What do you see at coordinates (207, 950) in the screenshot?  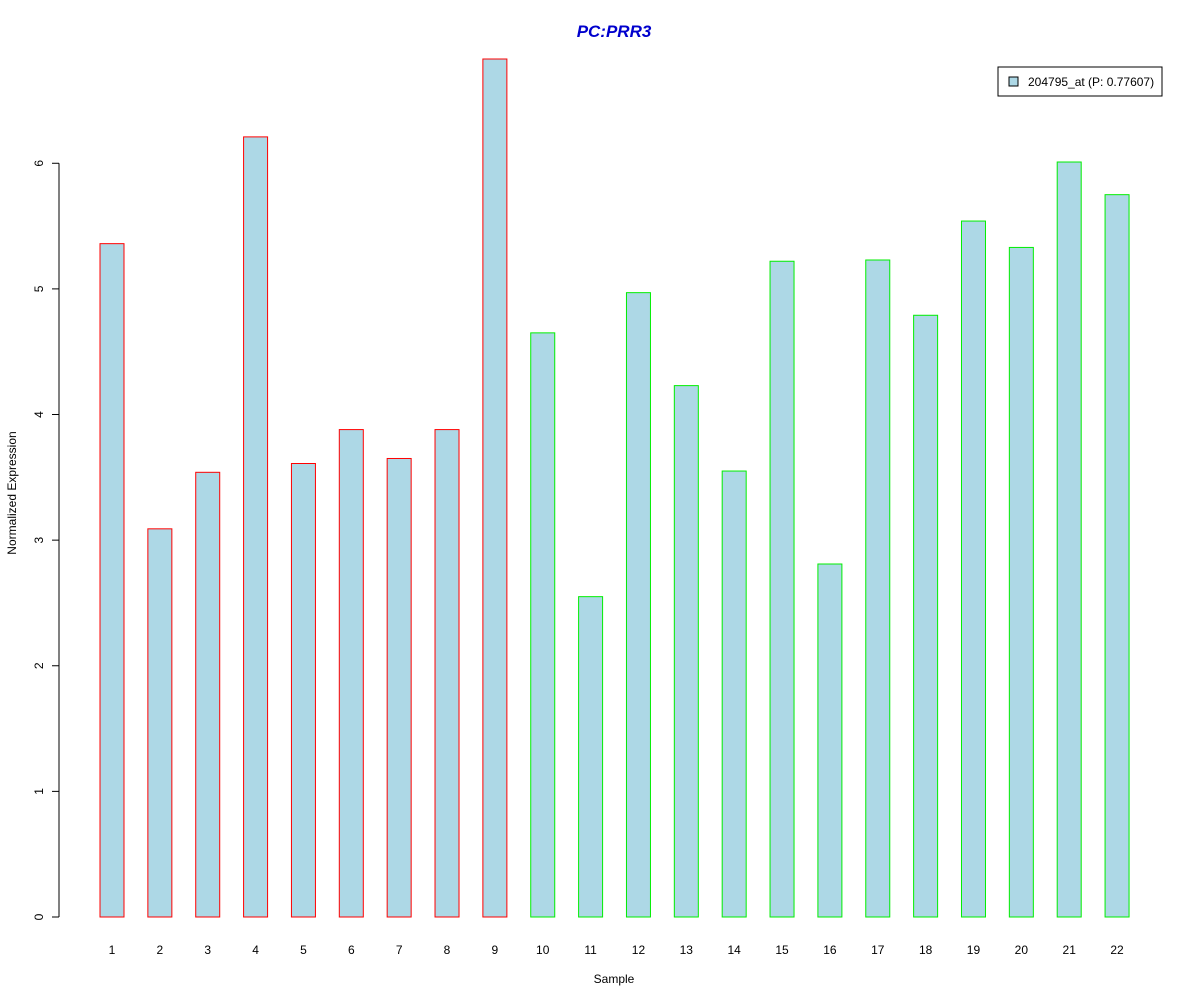 I see `x-tick-label-3: 3` at bounding box center [207, 950].